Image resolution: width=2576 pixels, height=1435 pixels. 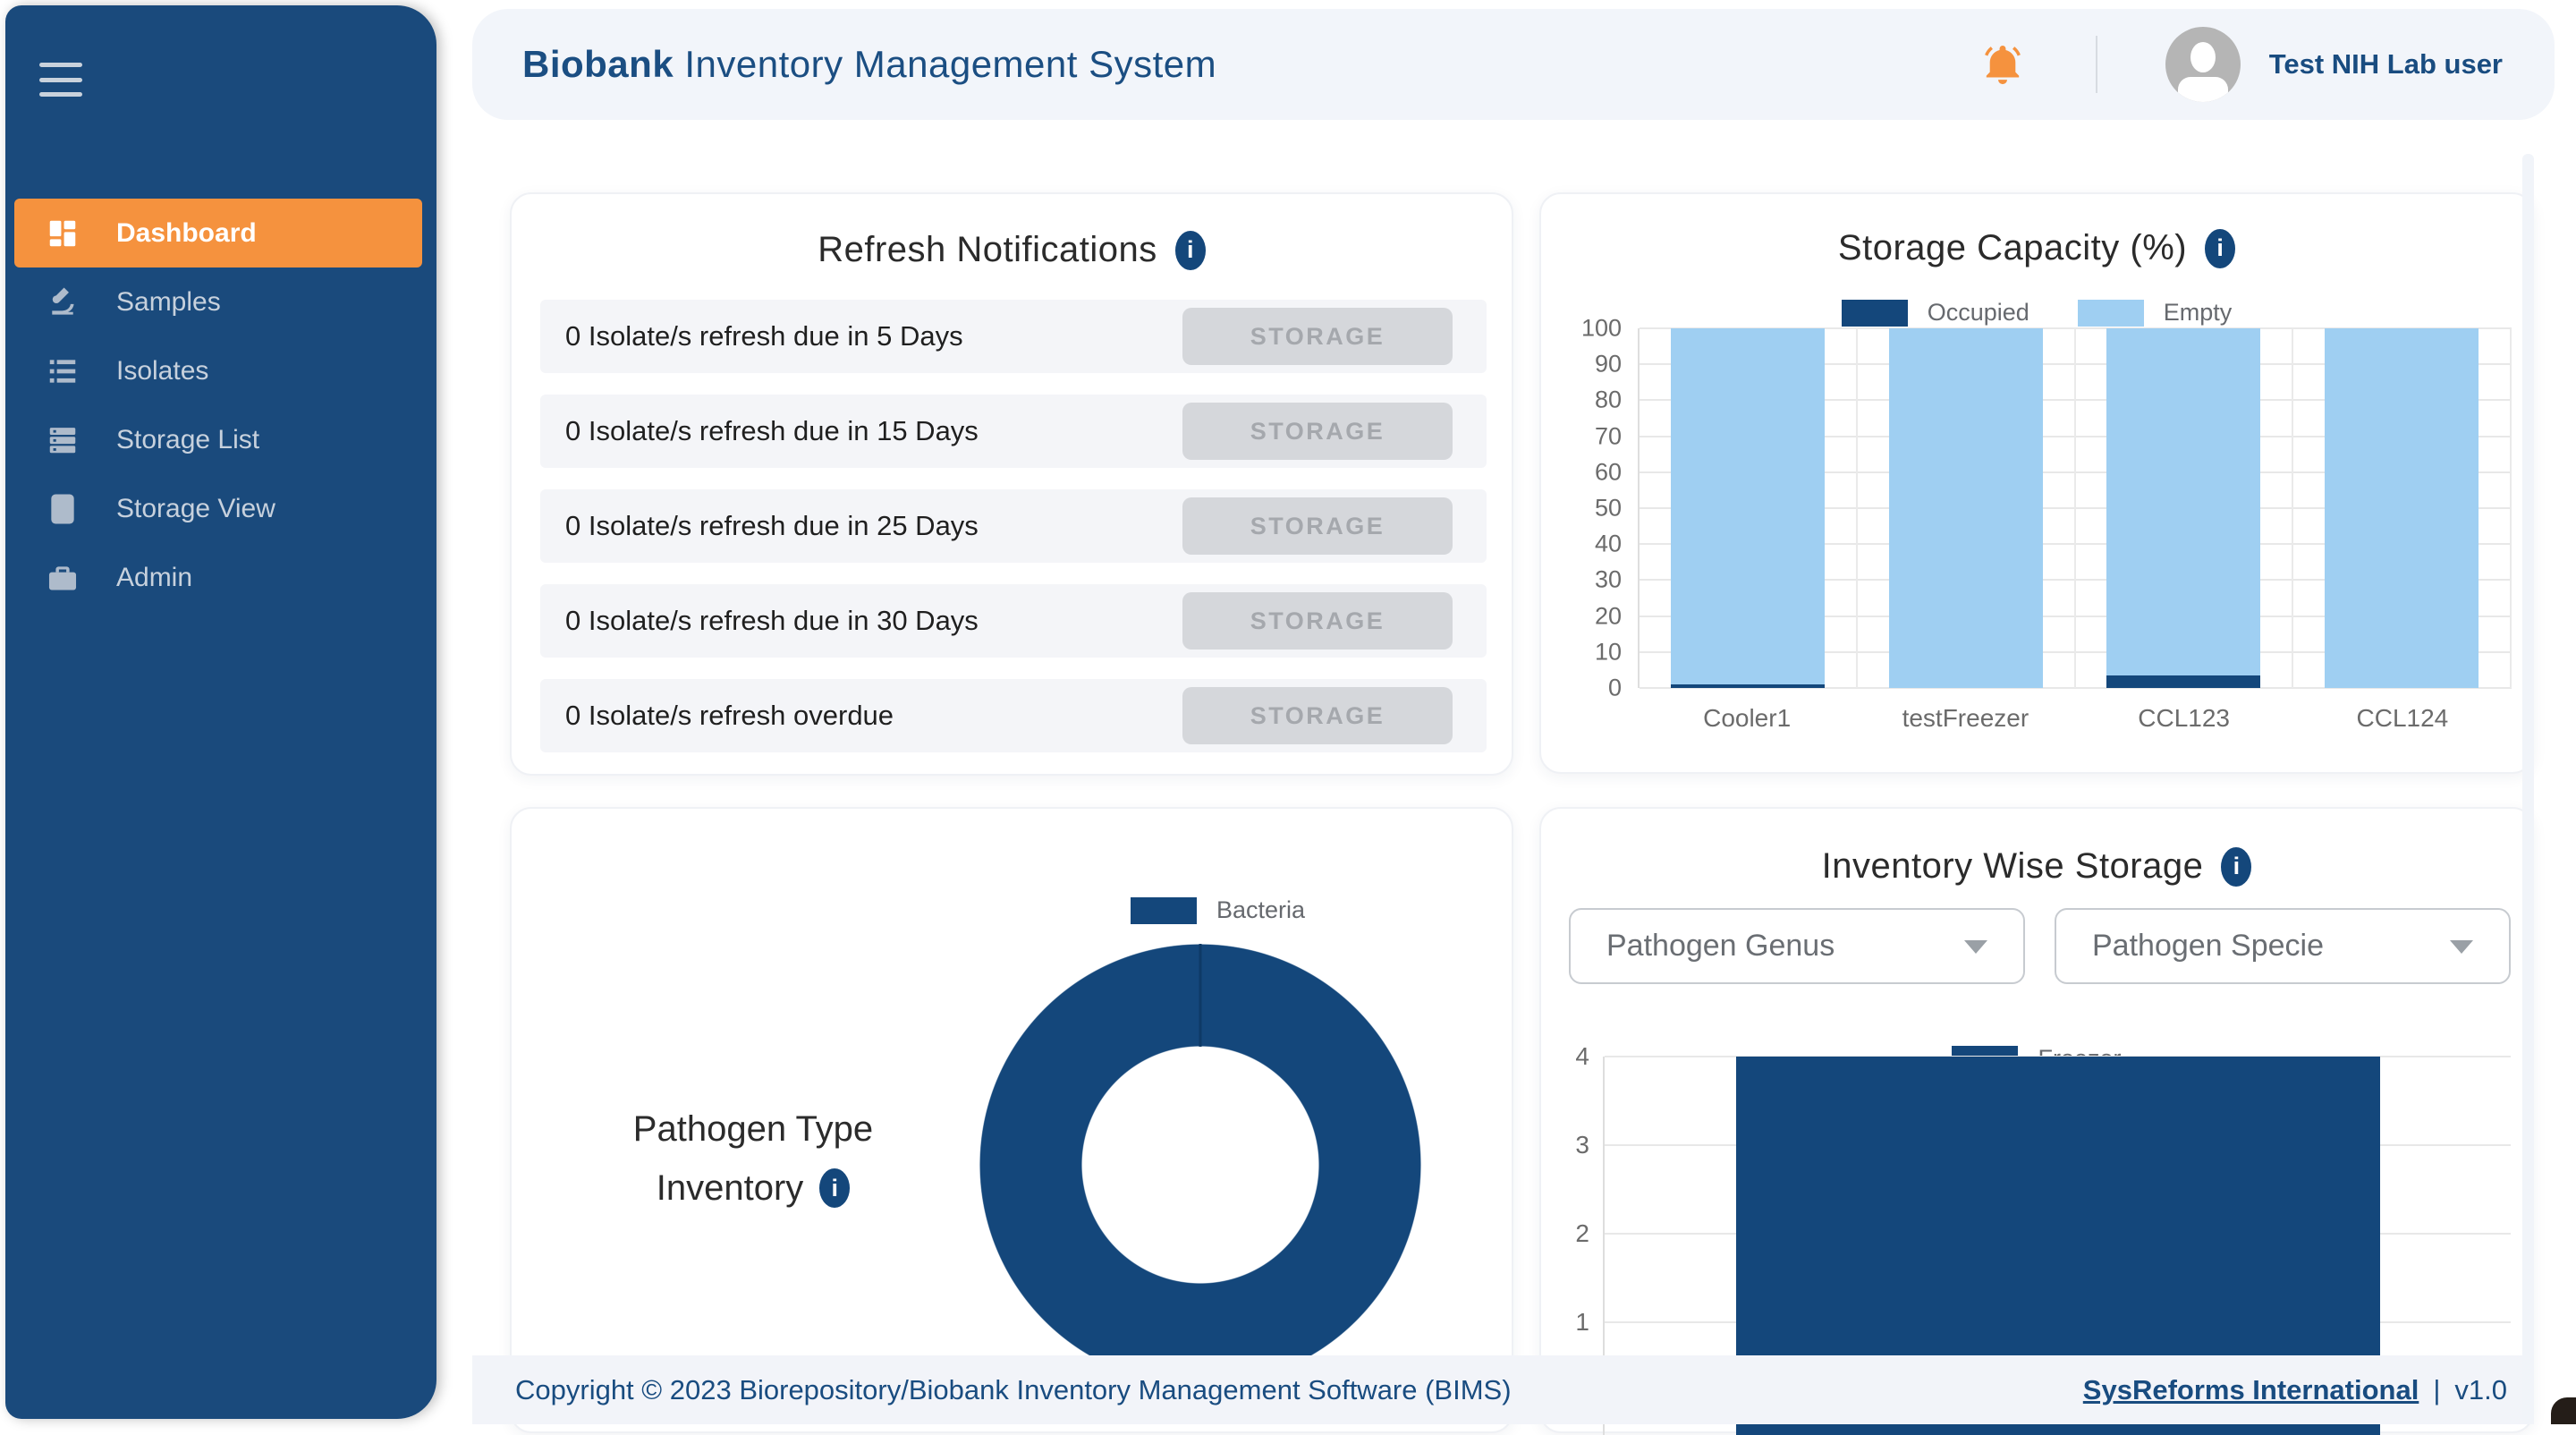 What do you see at coordinates (1608, 616) in the screenshot?
I see `y-tick-label: 20` at bounding box center [1608, 616].